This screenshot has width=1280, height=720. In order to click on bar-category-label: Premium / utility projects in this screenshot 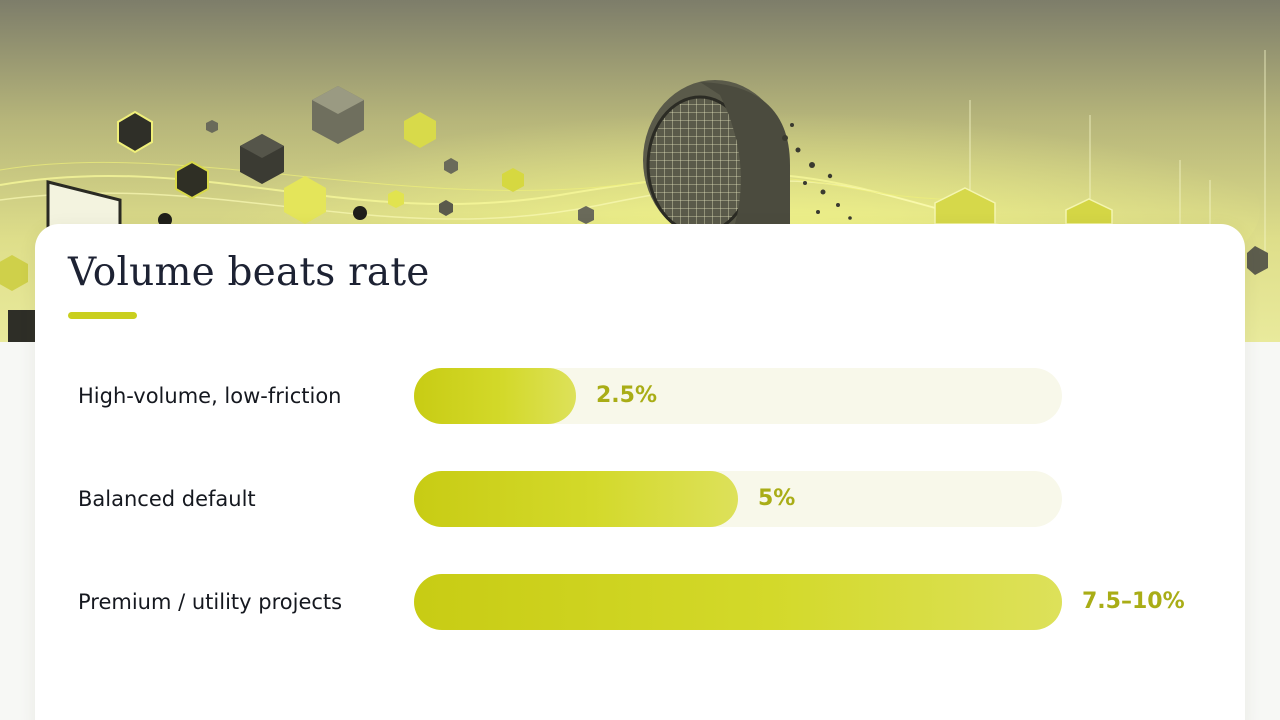, I will do `click(210, 602)`.